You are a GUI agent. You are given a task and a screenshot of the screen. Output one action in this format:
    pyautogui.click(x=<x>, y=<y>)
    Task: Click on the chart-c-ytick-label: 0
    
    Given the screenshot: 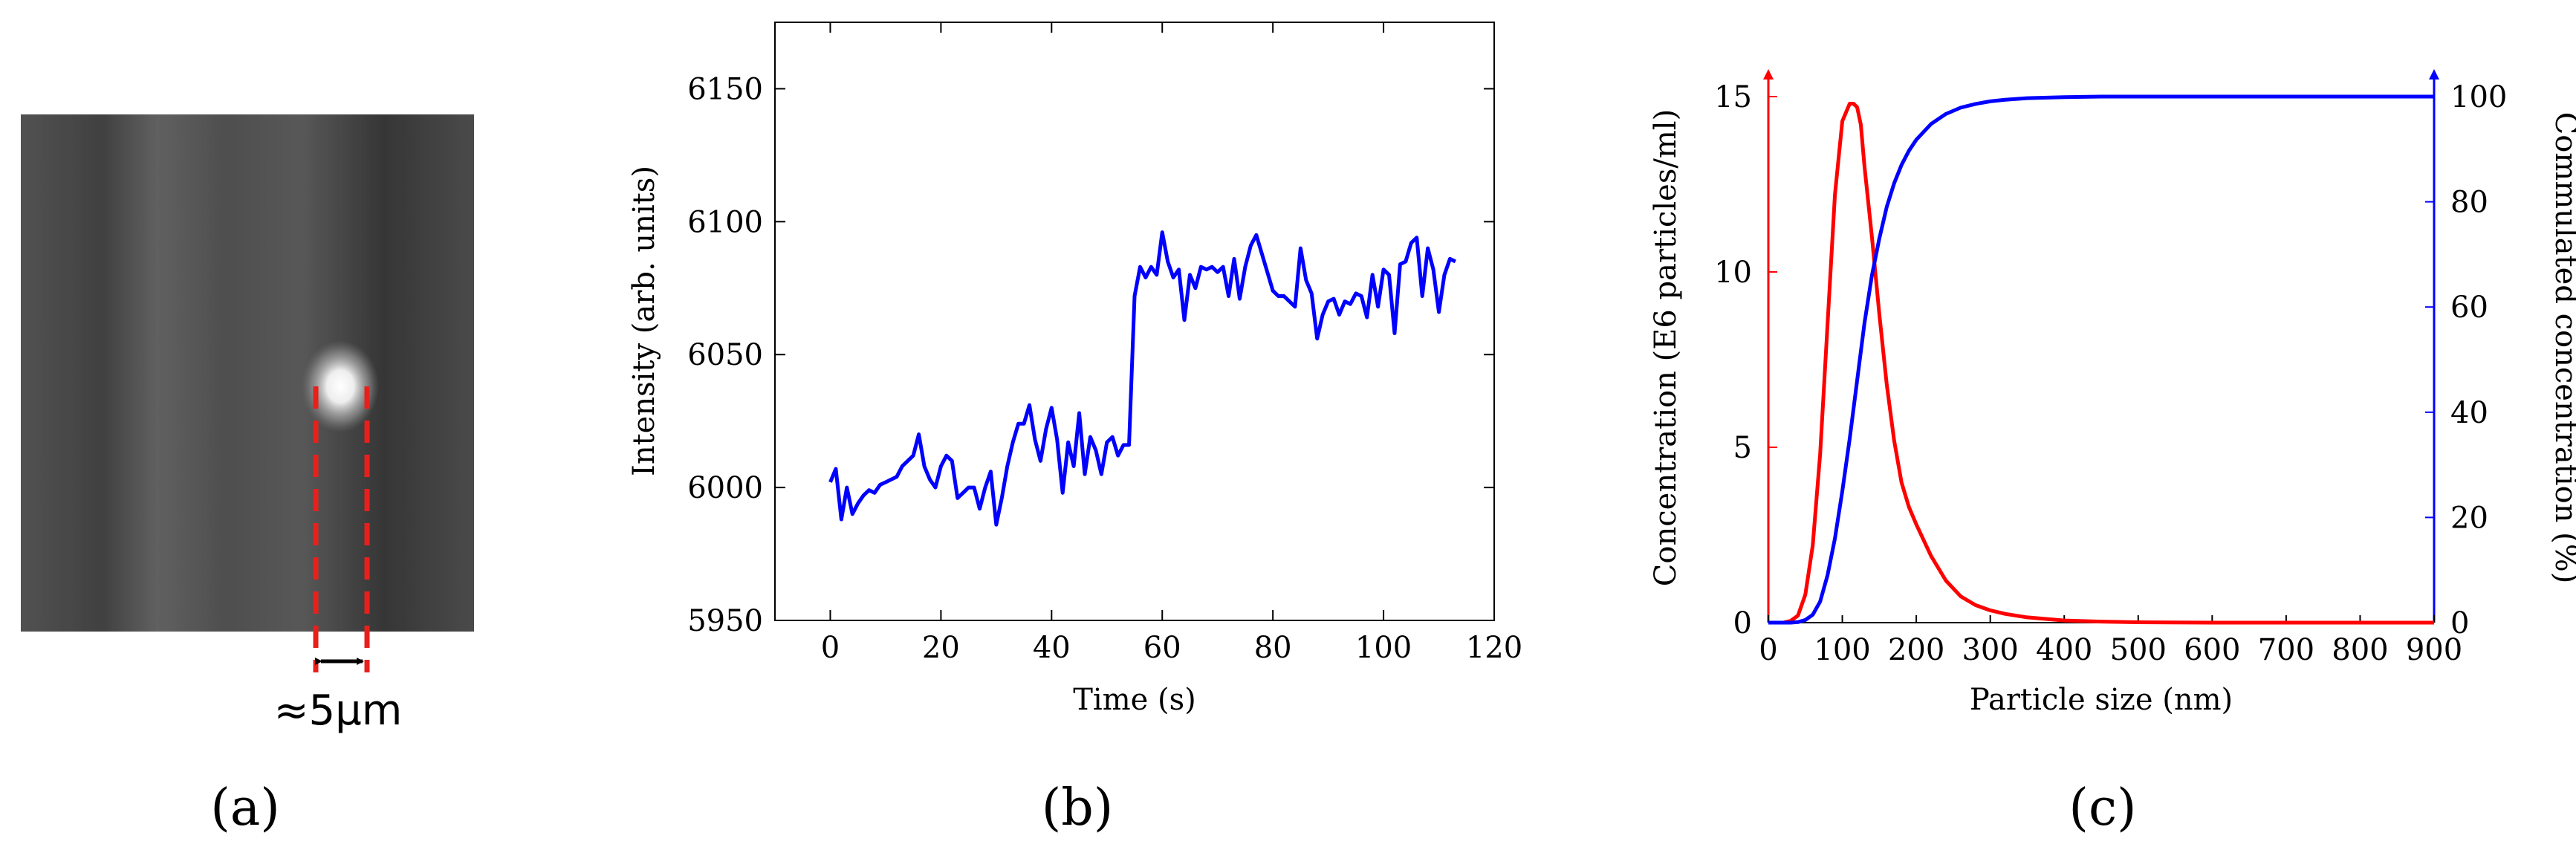 What is the action you would take?
    pyautogui.click(x=1742, y=623)
    